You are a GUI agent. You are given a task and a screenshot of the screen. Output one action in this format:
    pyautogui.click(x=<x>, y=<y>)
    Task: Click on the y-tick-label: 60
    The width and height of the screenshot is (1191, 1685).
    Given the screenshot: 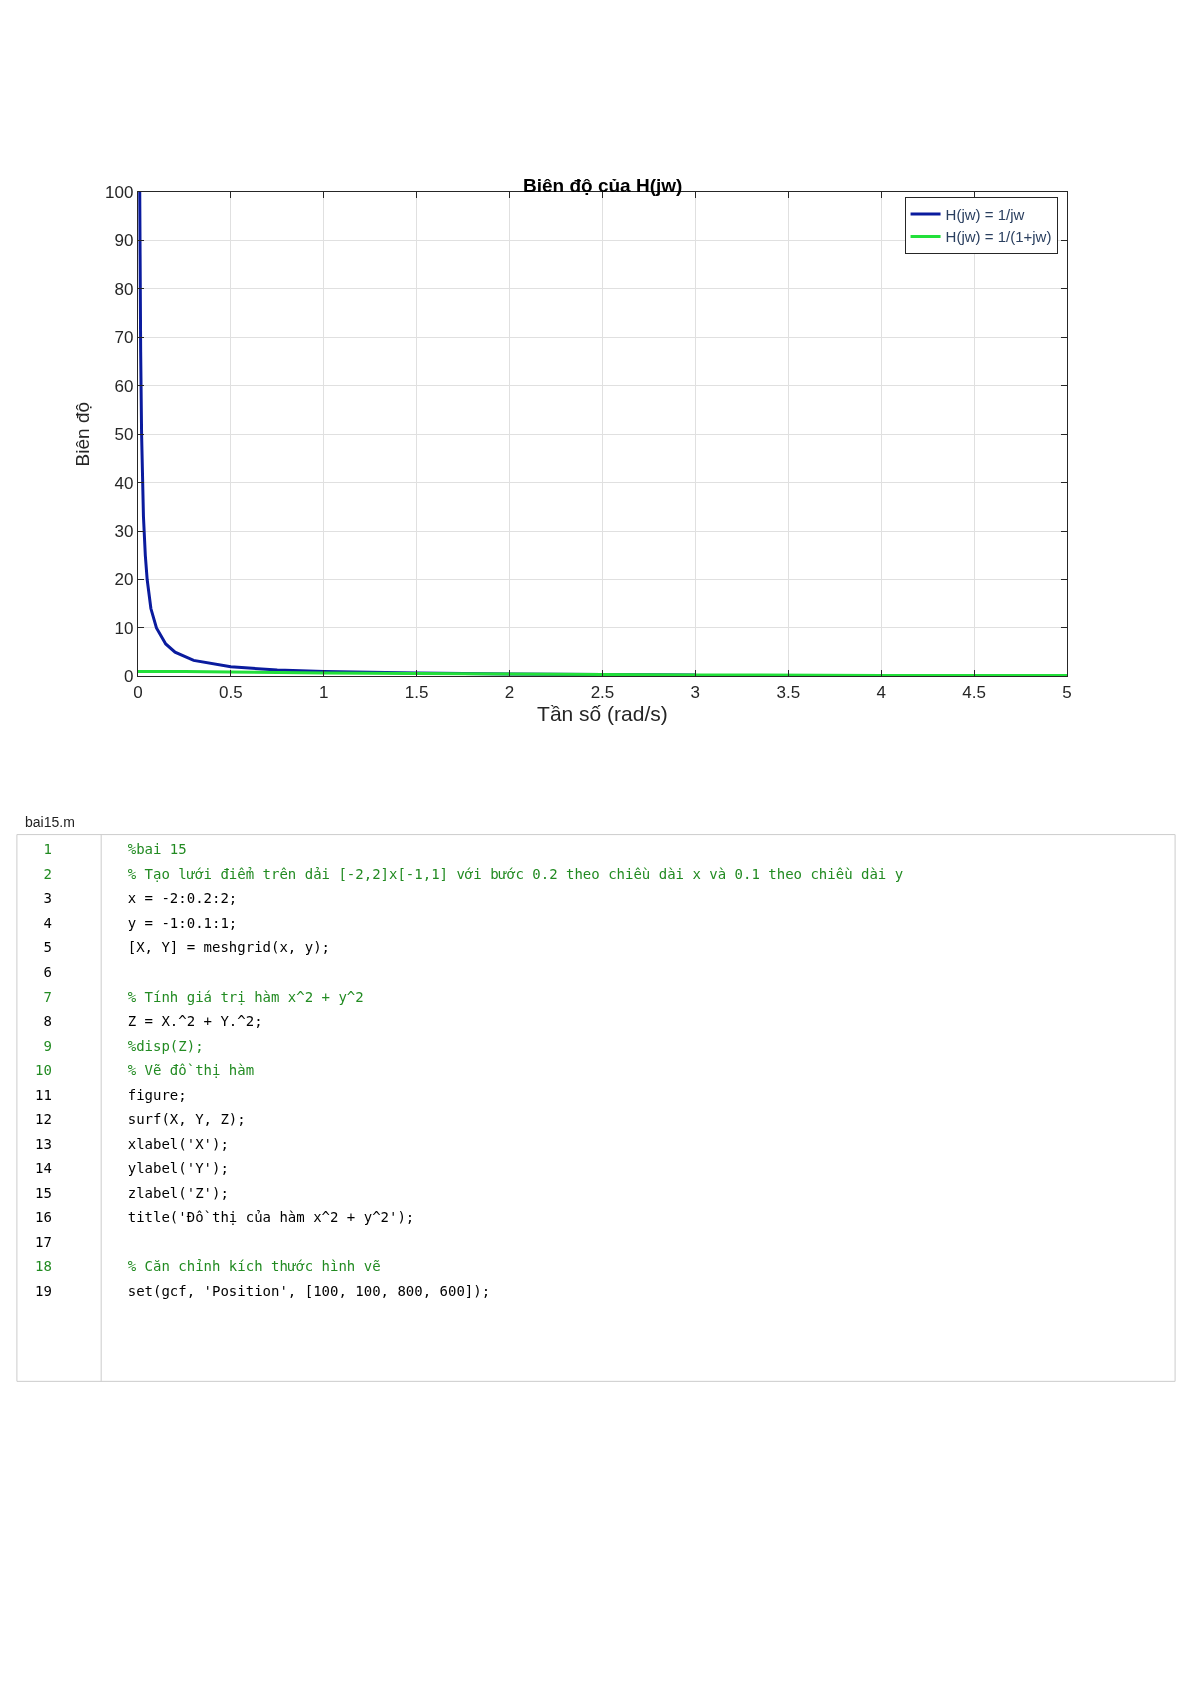 What is the action you would take?
    pyautogui.click(x=124, y=386)
    